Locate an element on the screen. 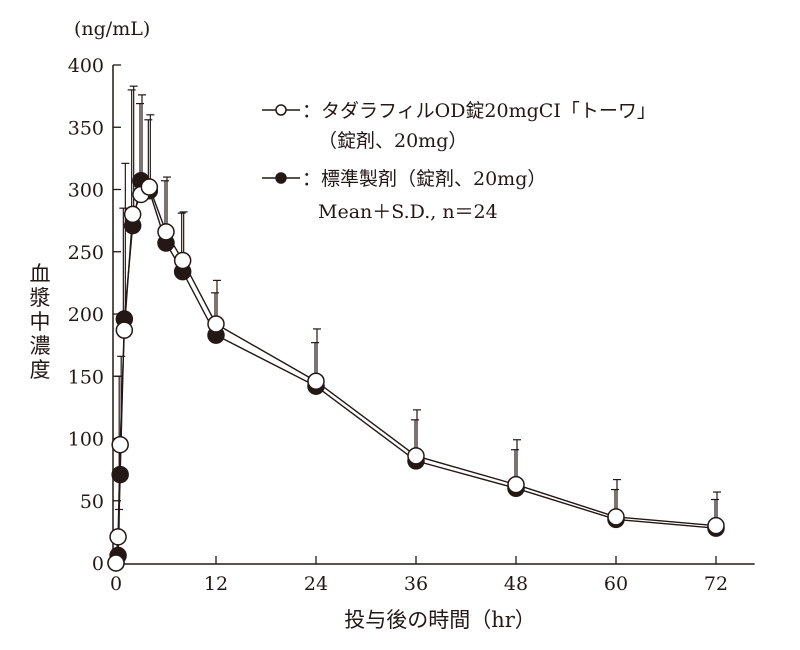 This screenshot has height=650, width=800. y-tick-label: 200 is located at coordinates (86, 315).